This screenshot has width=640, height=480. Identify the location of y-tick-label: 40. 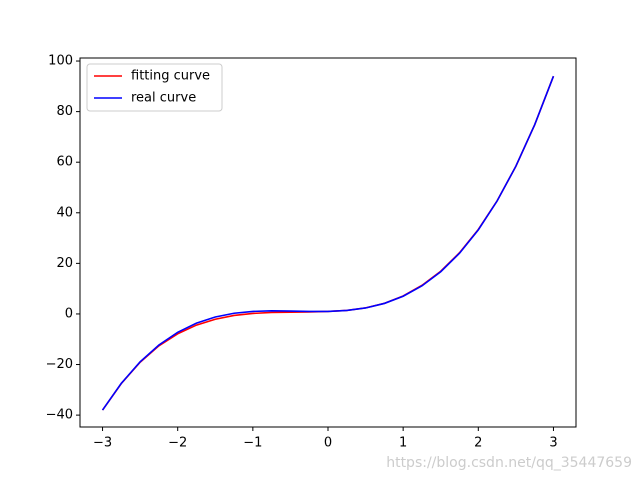
(64, 212).